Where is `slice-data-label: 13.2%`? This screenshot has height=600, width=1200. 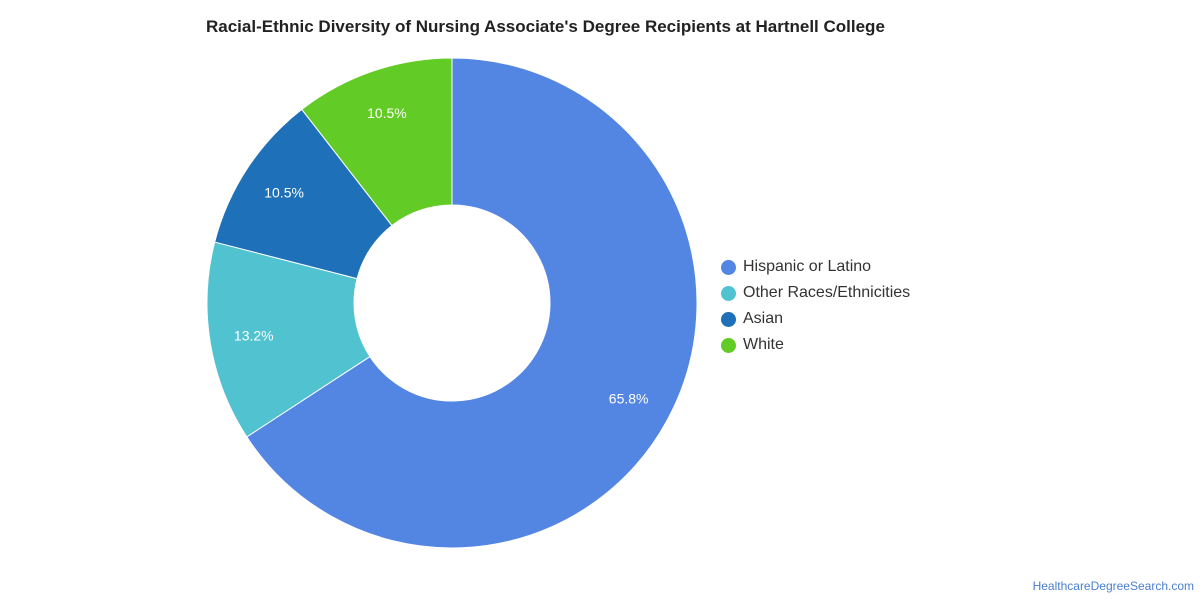 slice-data-label: 13.2% is located at coordinates (254, 336).